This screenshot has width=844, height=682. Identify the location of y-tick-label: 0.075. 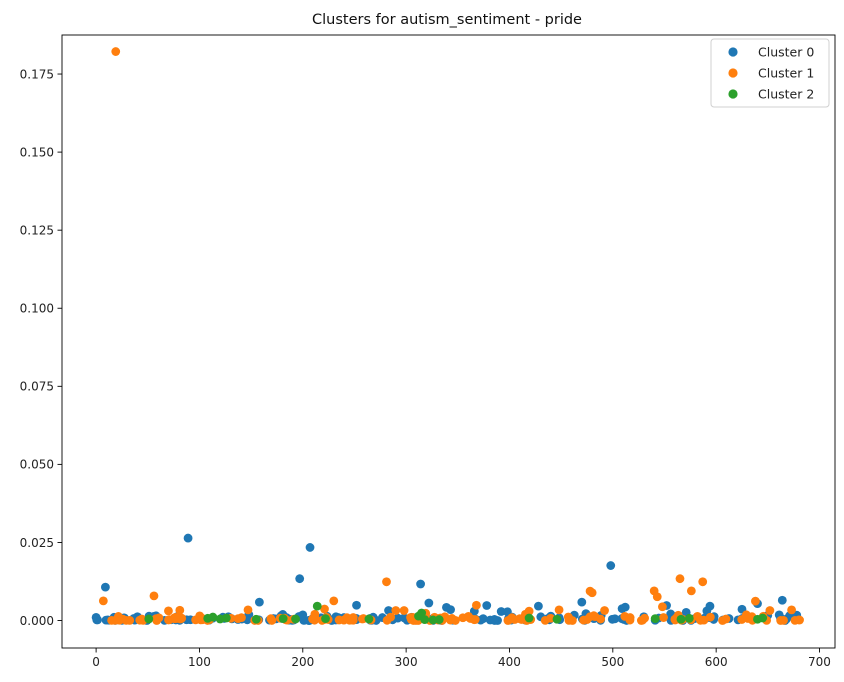
(37, 387).